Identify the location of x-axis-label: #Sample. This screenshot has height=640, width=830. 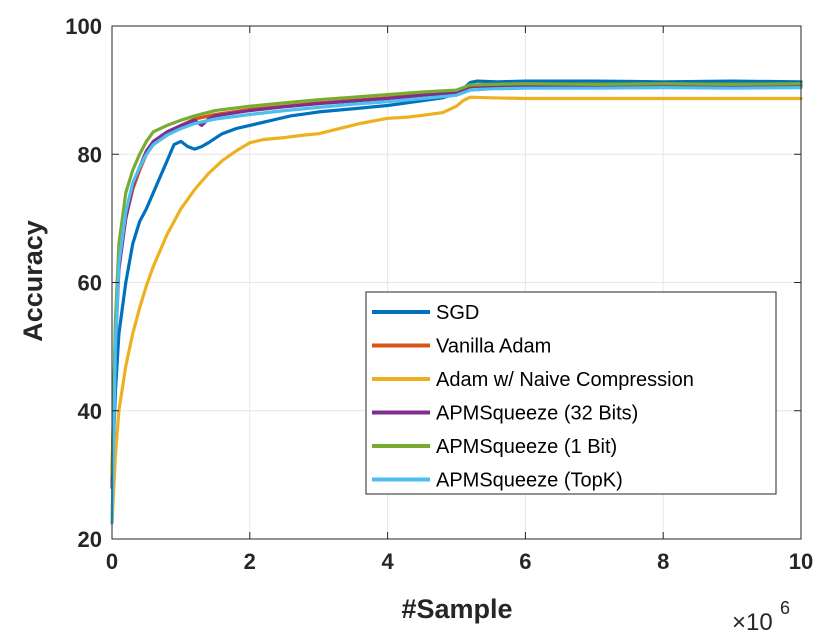
(456, 609).